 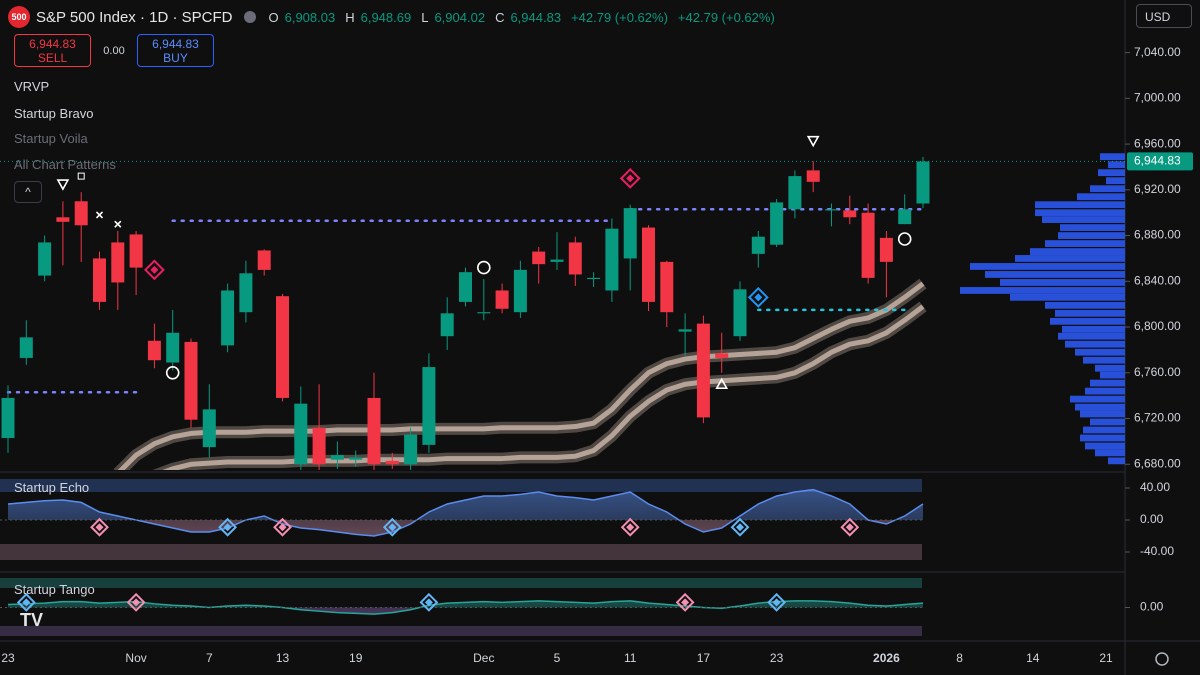 What do you see at coordinates (28, 192) in the screenshot?
I see `collapse-button: ^` at bounding box center [28, 192].